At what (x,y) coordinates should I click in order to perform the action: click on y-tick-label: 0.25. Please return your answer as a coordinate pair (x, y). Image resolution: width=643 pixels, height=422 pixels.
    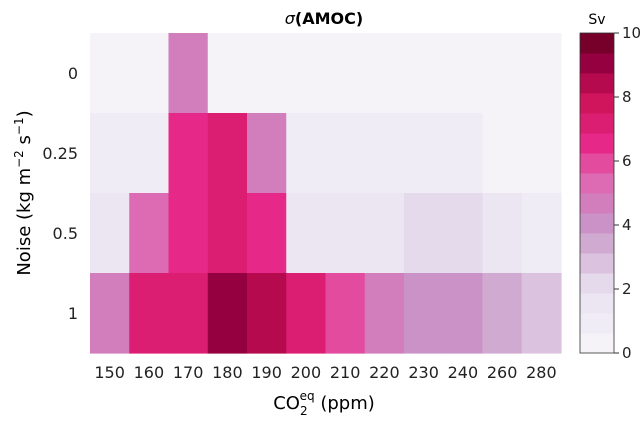
    Looking at the image, I should click on (60, 153).